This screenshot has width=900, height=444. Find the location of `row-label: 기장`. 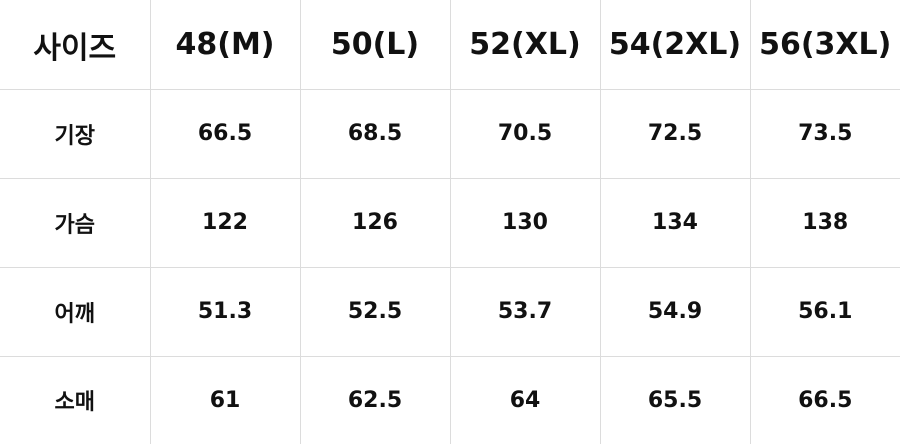

row-label: 기장 is located at coordinates (75, 134).